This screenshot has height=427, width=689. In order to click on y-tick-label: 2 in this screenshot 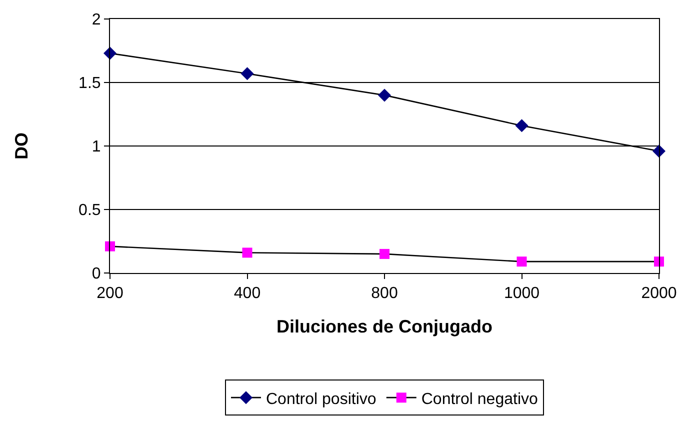, I will do `click(96, 20)`.